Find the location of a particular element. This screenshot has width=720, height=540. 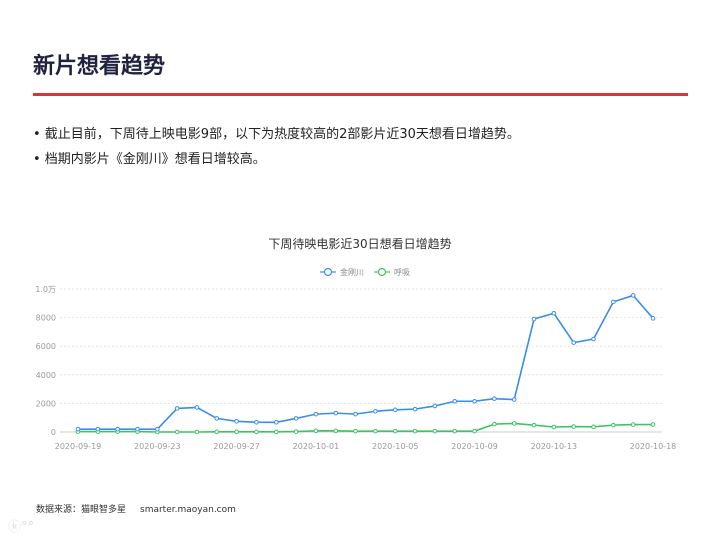

watermark-logo: ⓚ°° is located at coordinates (21, 527).